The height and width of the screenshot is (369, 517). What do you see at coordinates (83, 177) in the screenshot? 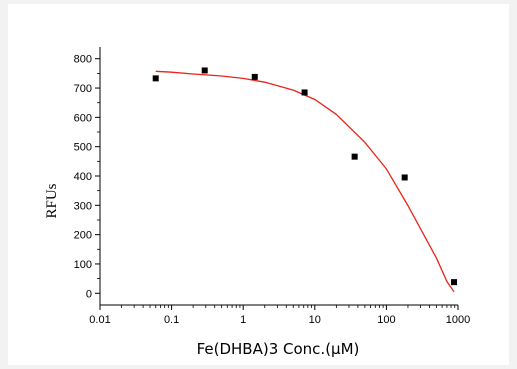
I see `y-tick-label: 400` at bounding box center [83, 177].